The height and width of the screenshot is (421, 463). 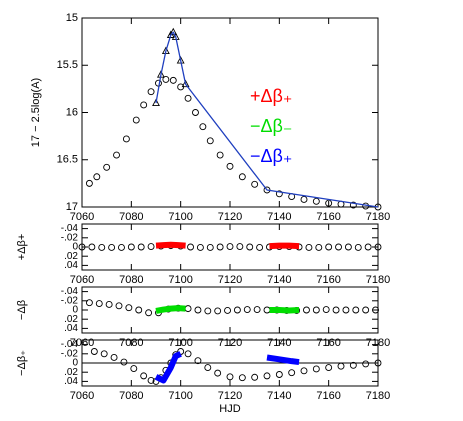 I want to click on x-tick-label: 7180, so click(x=378, y=217).